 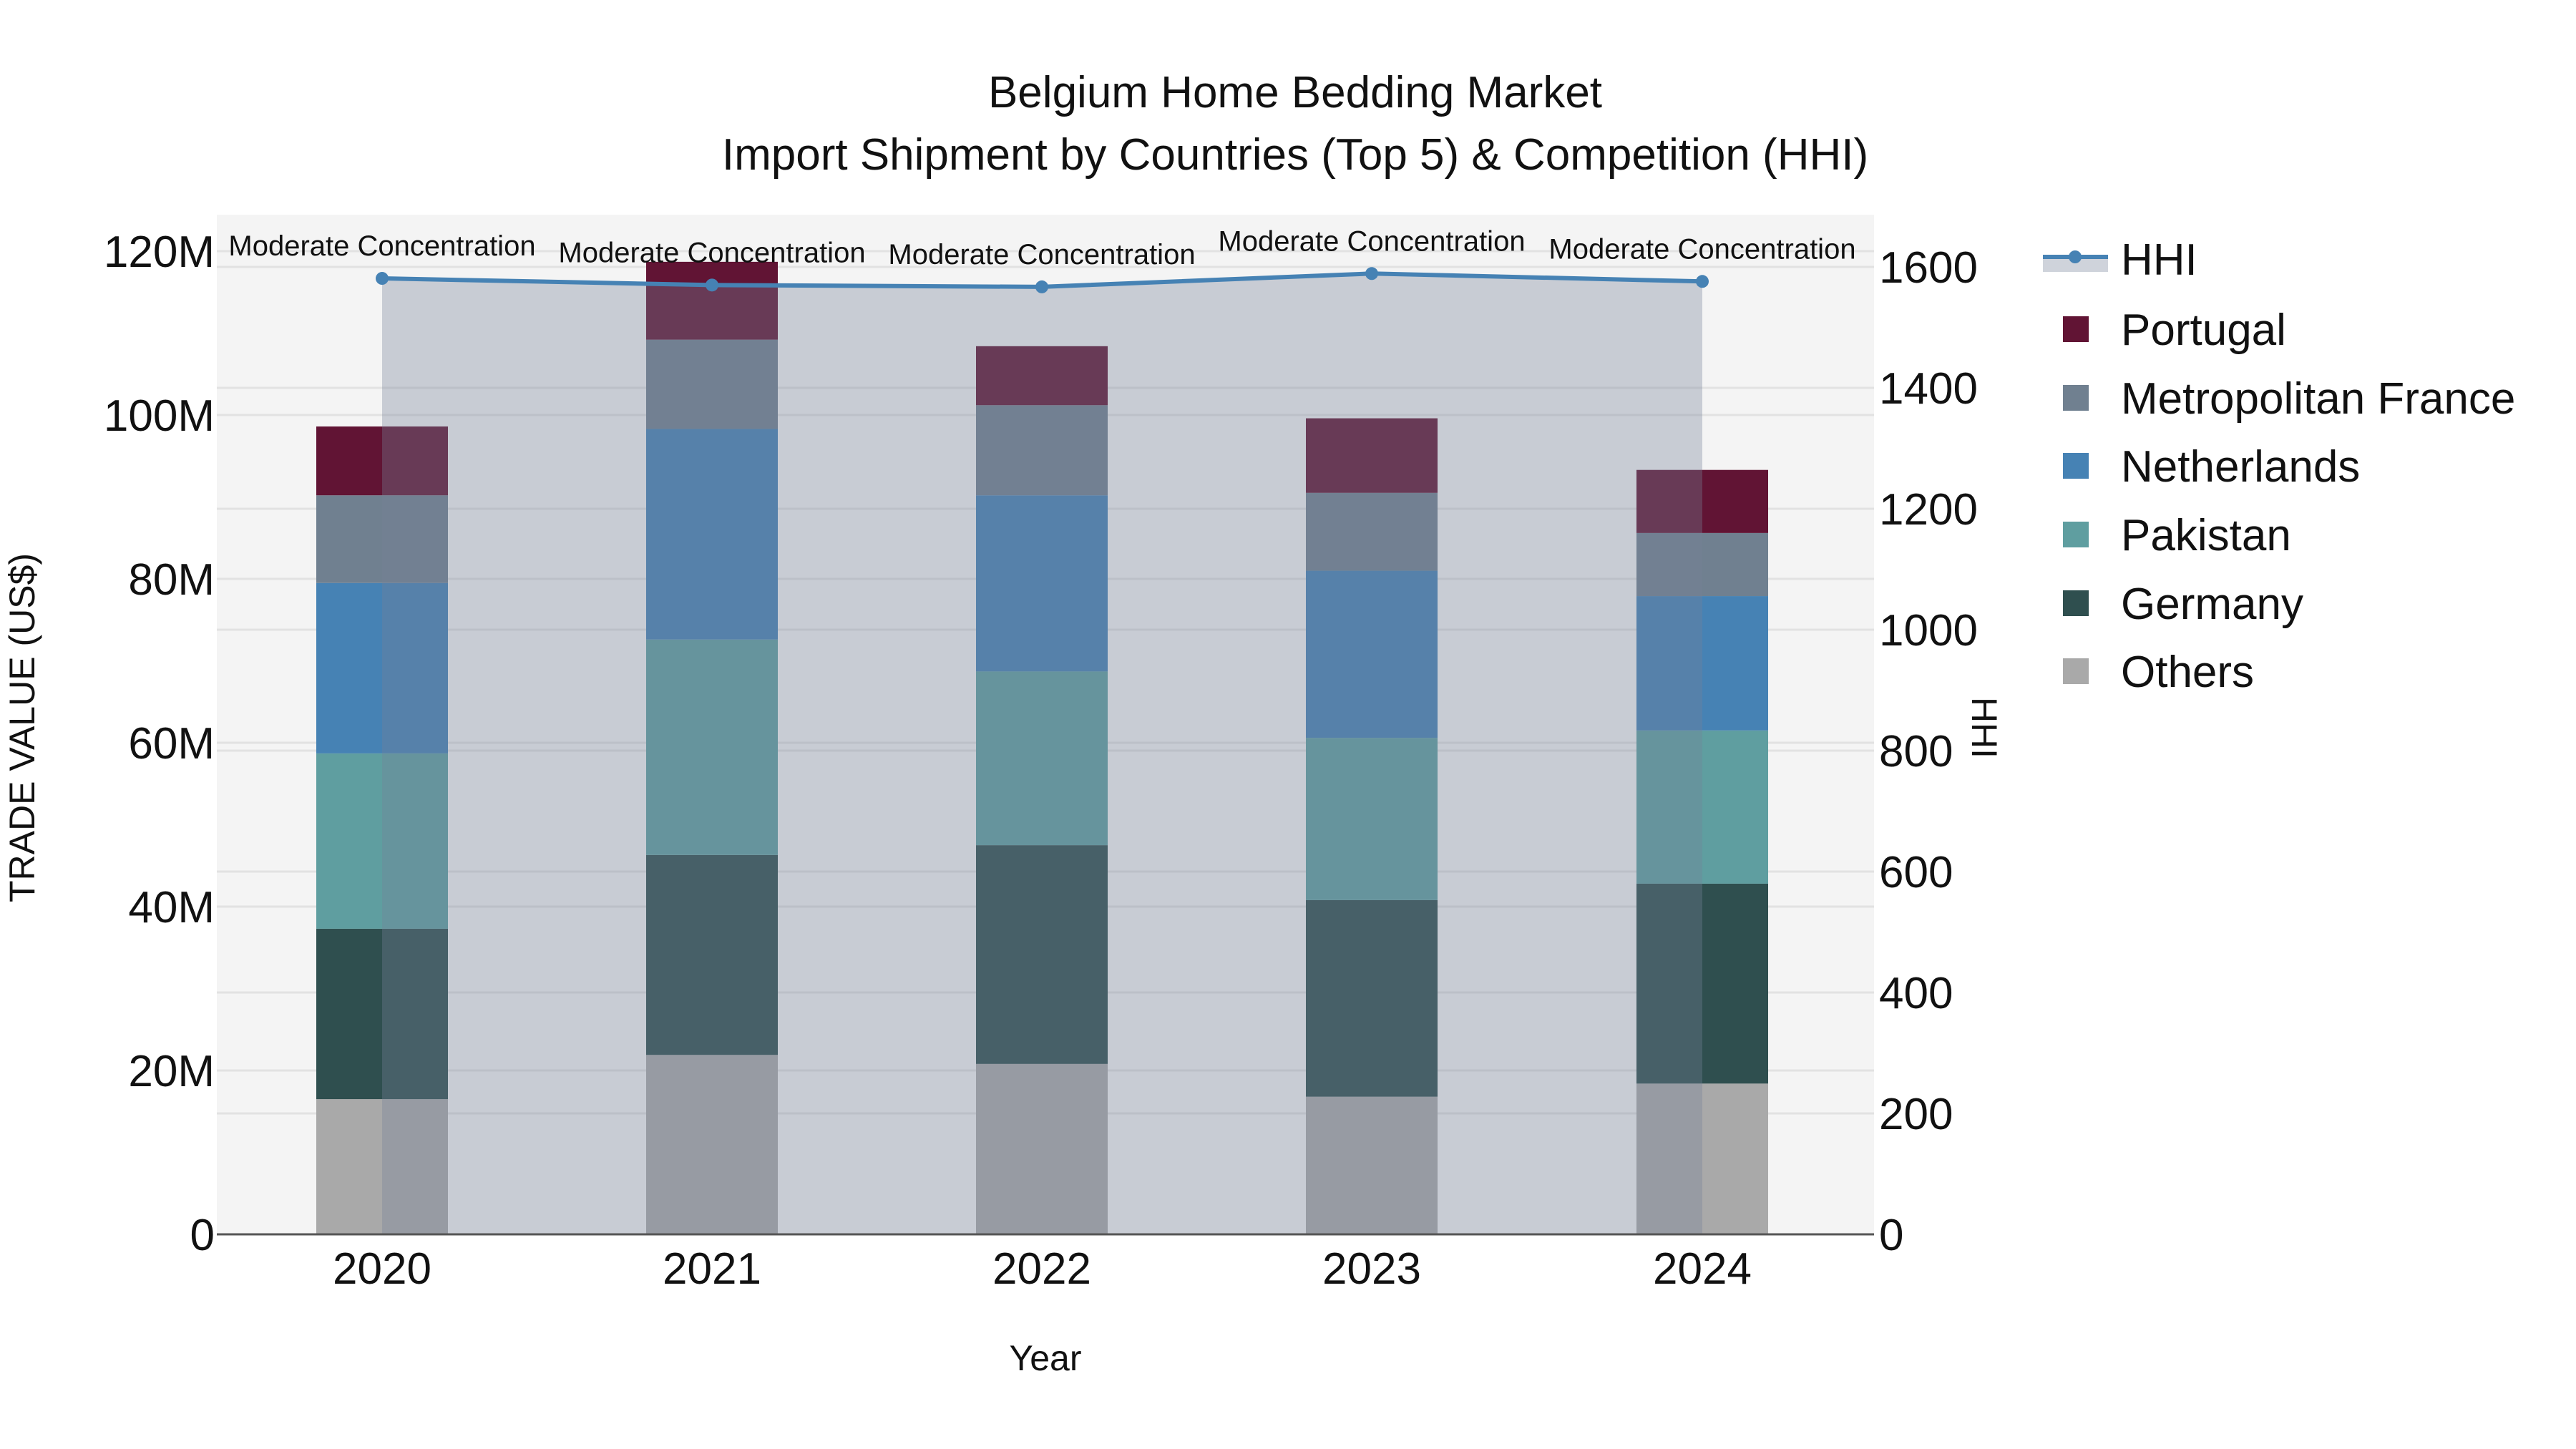 I want to click on legend-item-germany: Germany, so click(x=2183, y=604).